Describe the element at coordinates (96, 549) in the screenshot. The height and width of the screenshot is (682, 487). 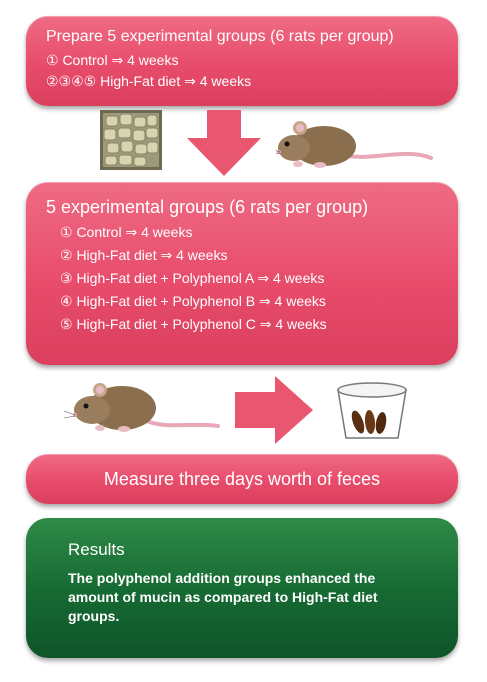
I see `results-title: Results` at that location.